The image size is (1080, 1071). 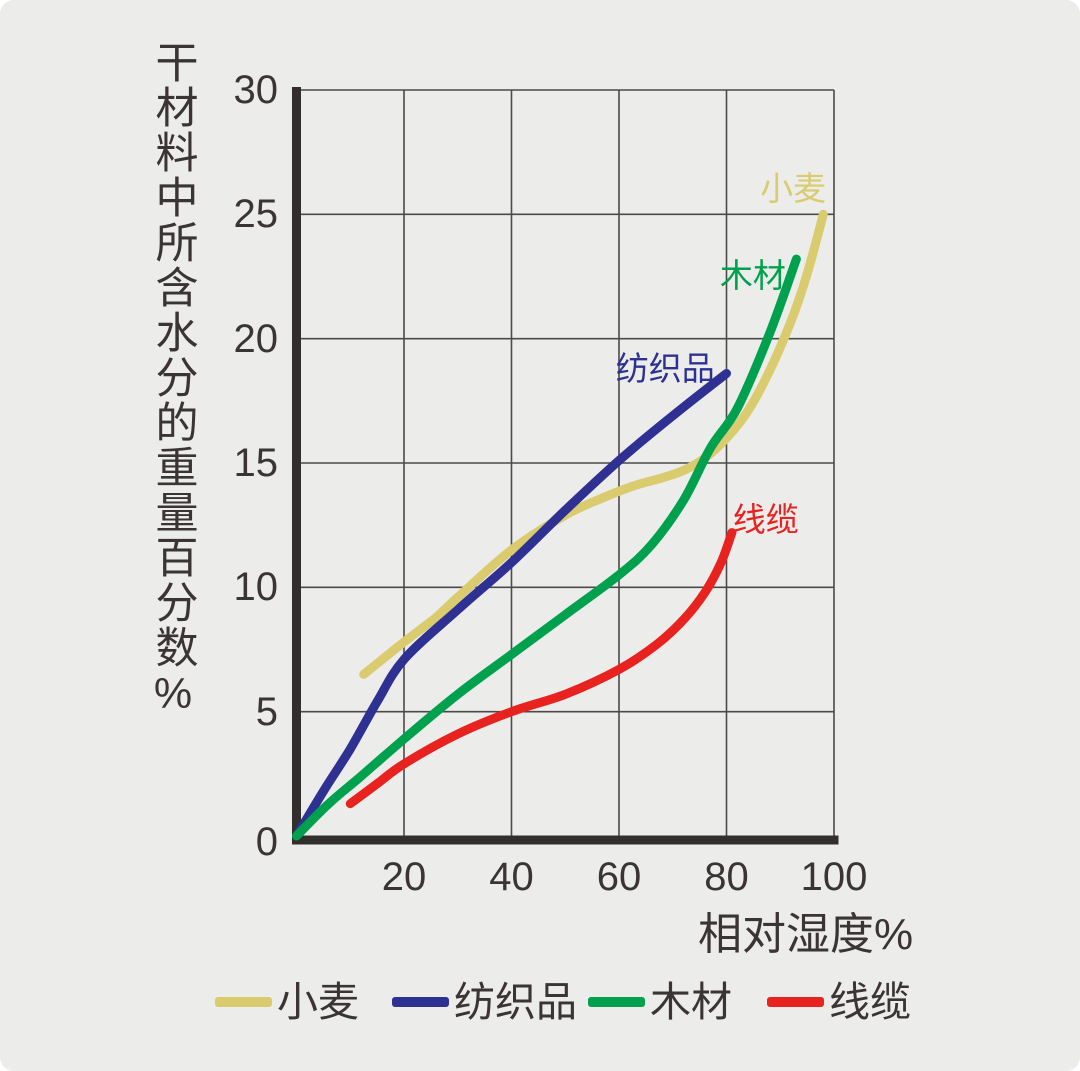 What do you see at coordinates (420, 1002) in the screenshot?
I see `legend-swatch-textiles` at bounding box center [420, 1002].